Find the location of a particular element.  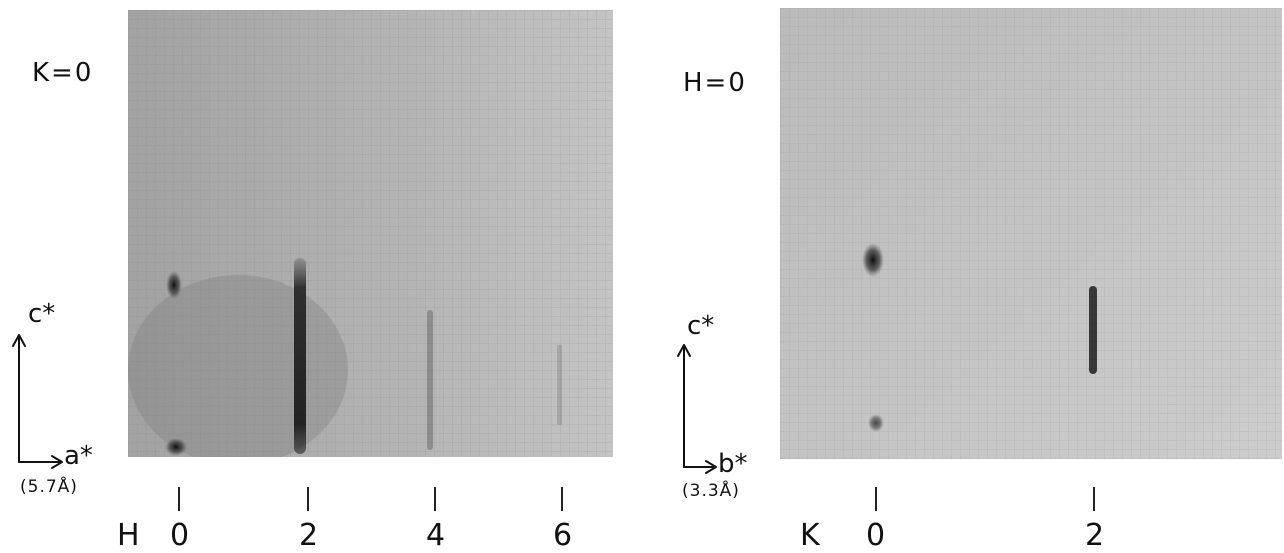

condition-label-left: K=0 is located at coordinates (63, 73).